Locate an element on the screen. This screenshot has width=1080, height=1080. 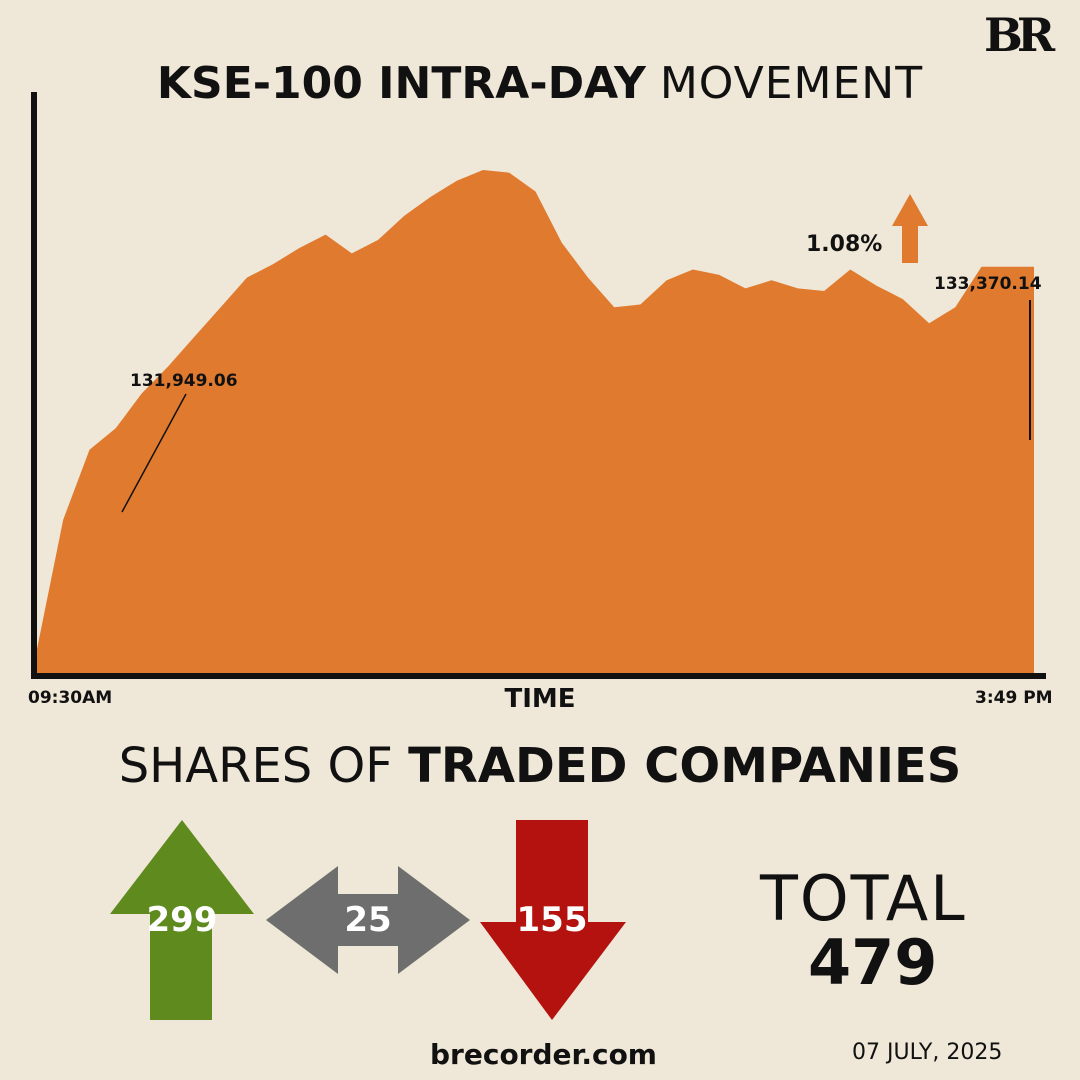
unchanged-count: 25 is located at coordinates (368, 920).